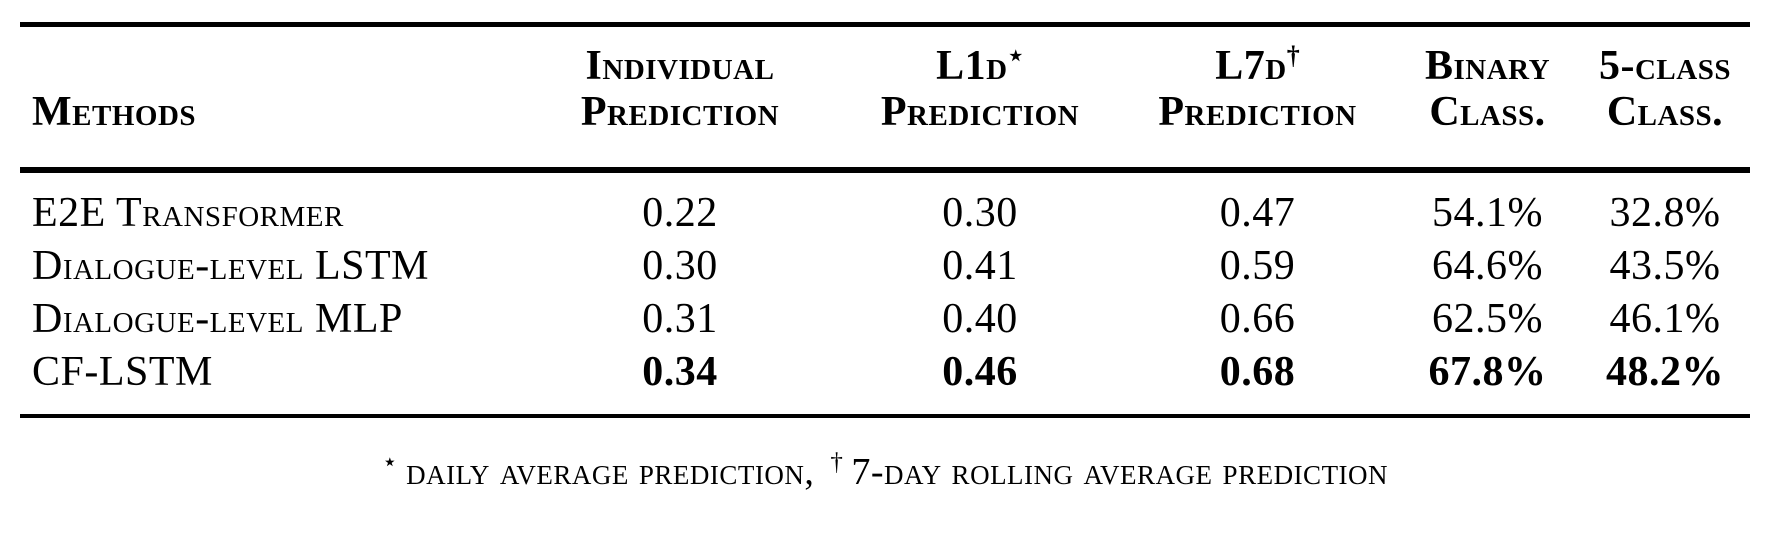 This screenshot has width=1770, height=551. Describe the element at coordinates (980, 65) in the screenshot. I see `header-line1: L1d⋆` at that location.